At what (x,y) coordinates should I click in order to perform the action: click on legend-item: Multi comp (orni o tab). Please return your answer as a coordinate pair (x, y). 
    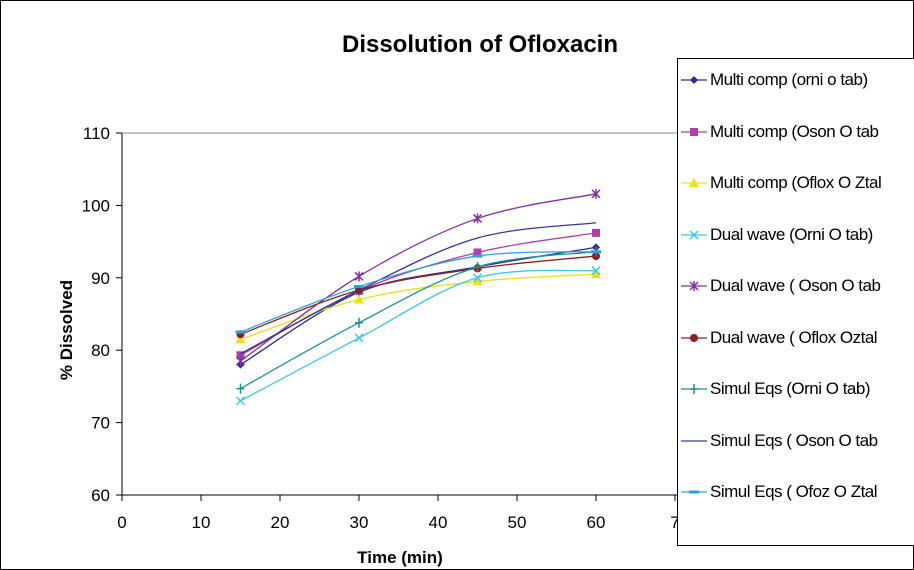
    Looking at the image, I should click on (773, 80).